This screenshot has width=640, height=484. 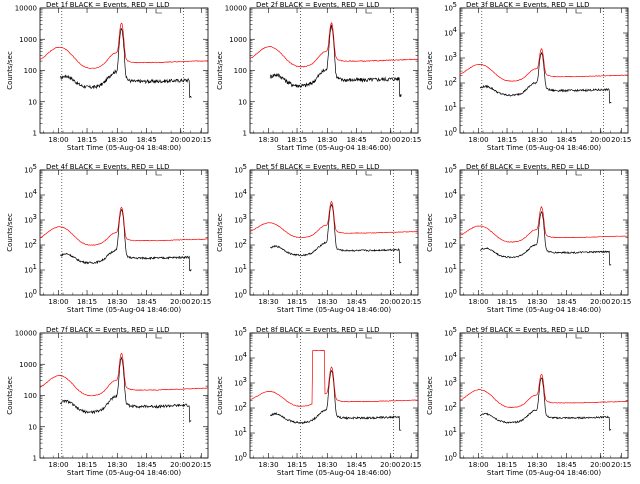 I want to click on y-tick-label: 1, so click(x=35, y=459).